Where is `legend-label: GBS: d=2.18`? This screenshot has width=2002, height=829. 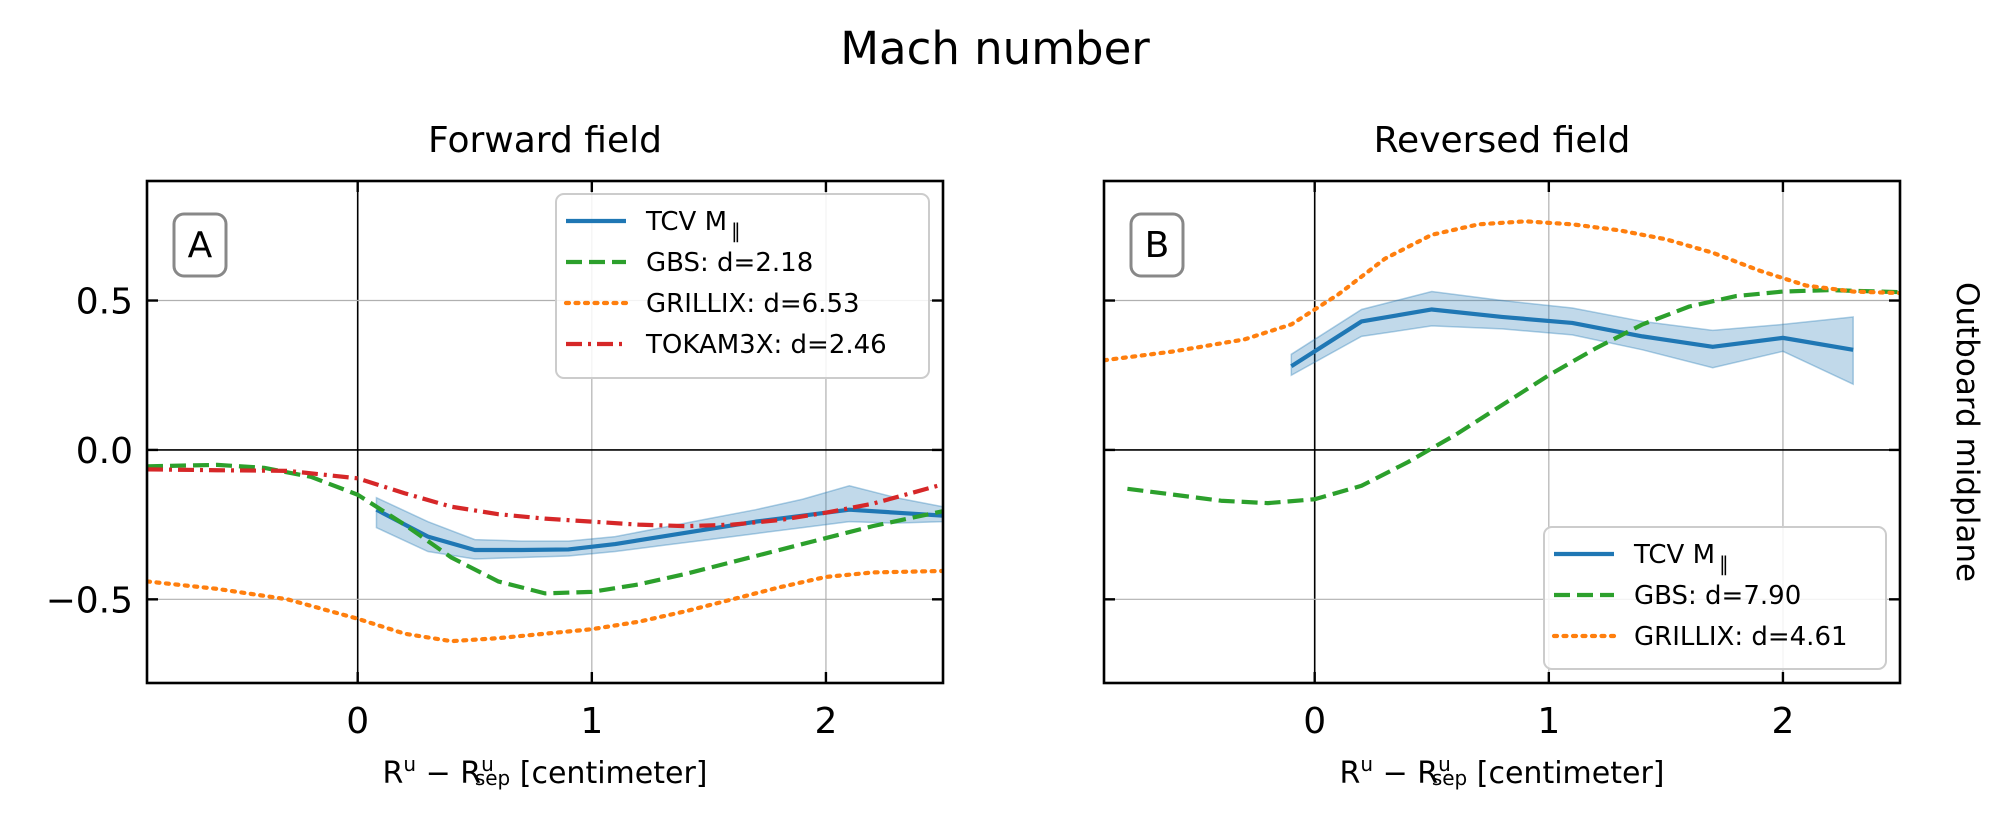 legend-label: GBS: d=2.18 is located at coordinates (729, 263).